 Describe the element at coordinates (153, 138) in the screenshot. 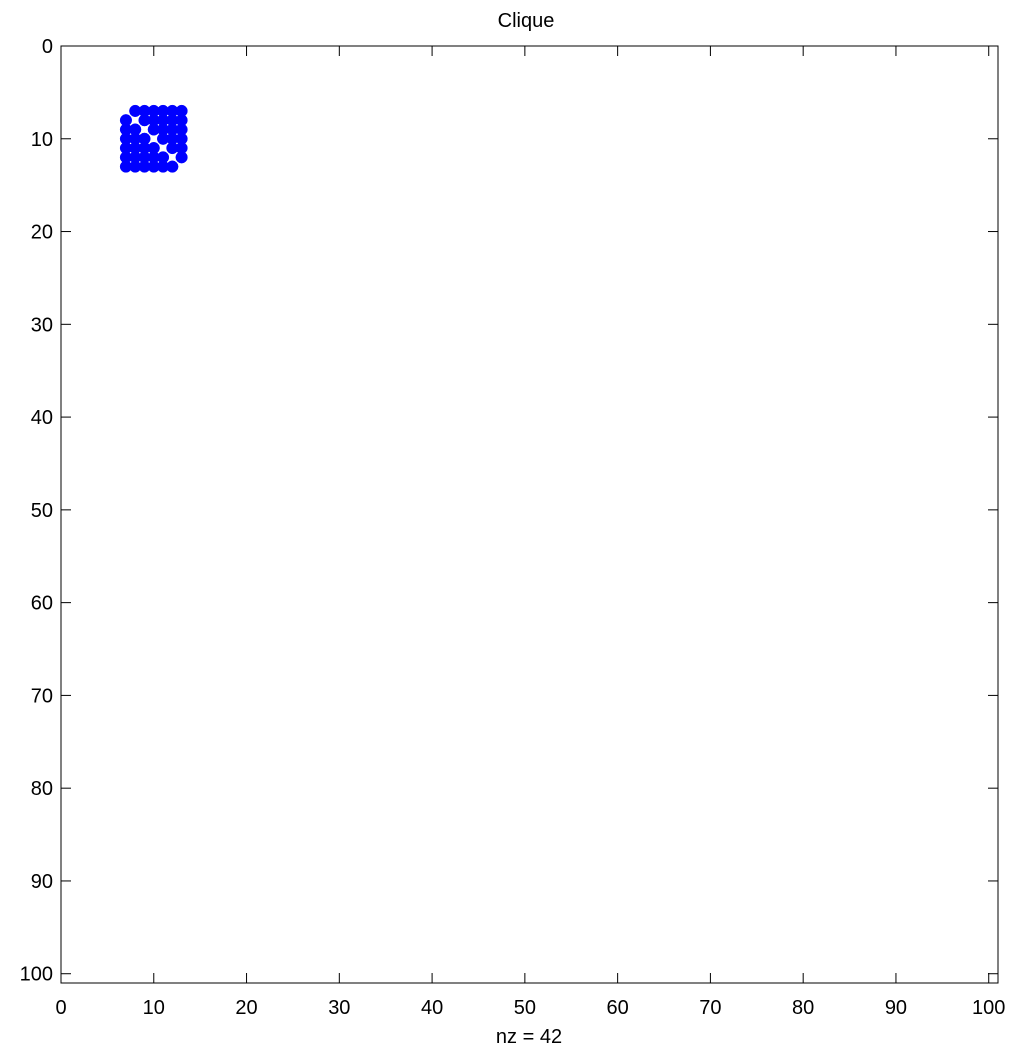

I see `data-points` at that location.